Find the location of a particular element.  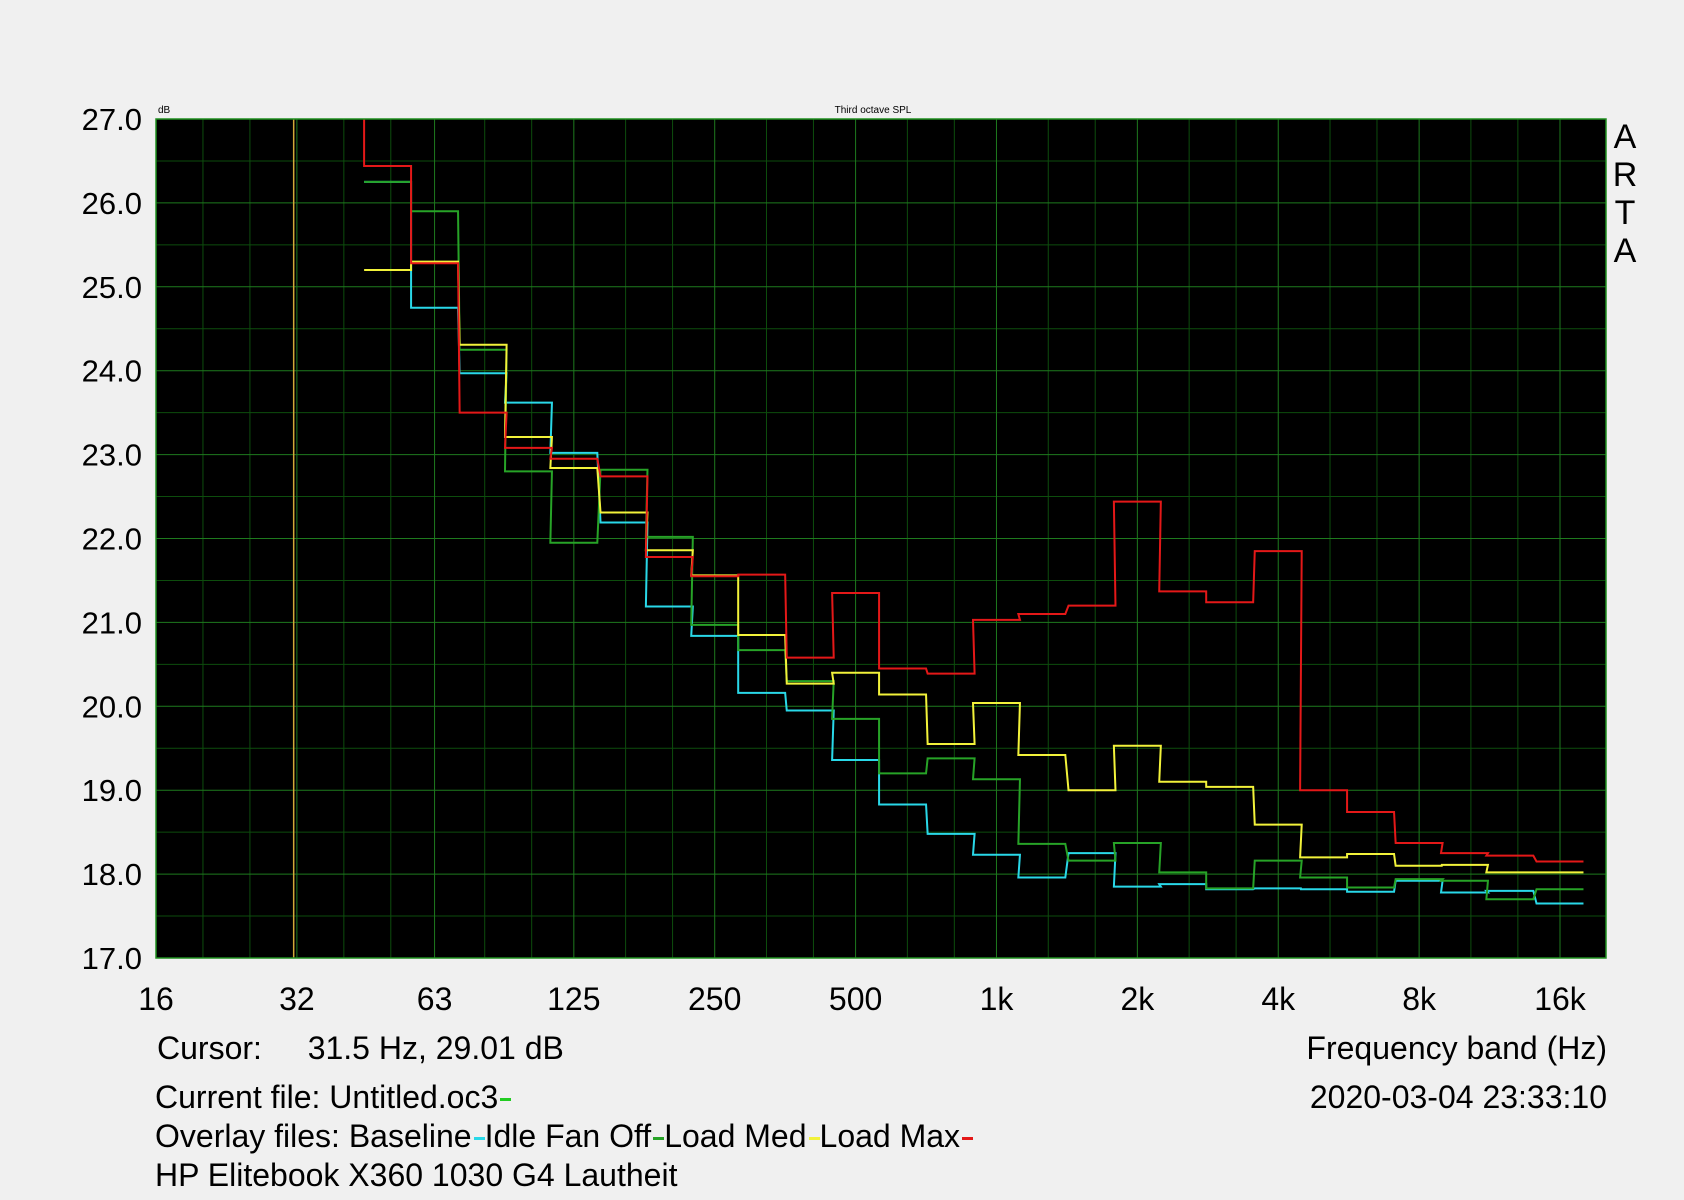

overlay-entry: Idle Fan Off is located at coordinates (575, 1136).